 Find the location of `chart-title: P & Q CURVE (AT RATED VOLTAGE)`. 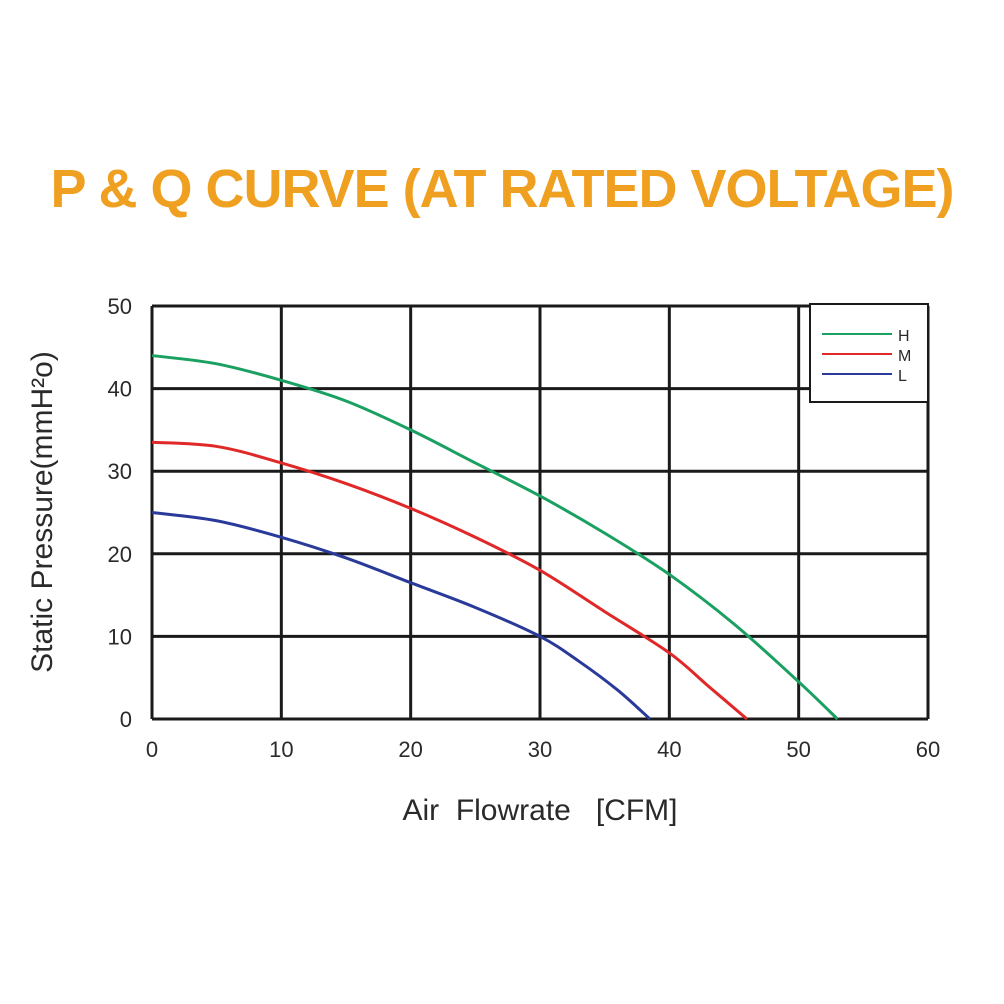

chart-title: P & Q CURVE (AT RATED VOLTAGE) is located at coordinates (502, 189).